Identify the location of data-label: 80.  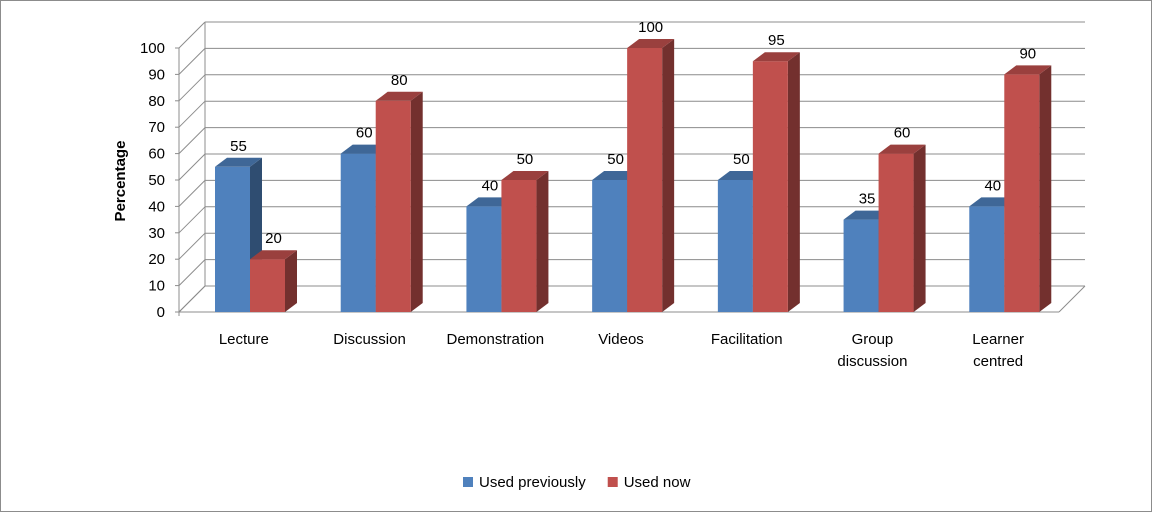
(399, 80).